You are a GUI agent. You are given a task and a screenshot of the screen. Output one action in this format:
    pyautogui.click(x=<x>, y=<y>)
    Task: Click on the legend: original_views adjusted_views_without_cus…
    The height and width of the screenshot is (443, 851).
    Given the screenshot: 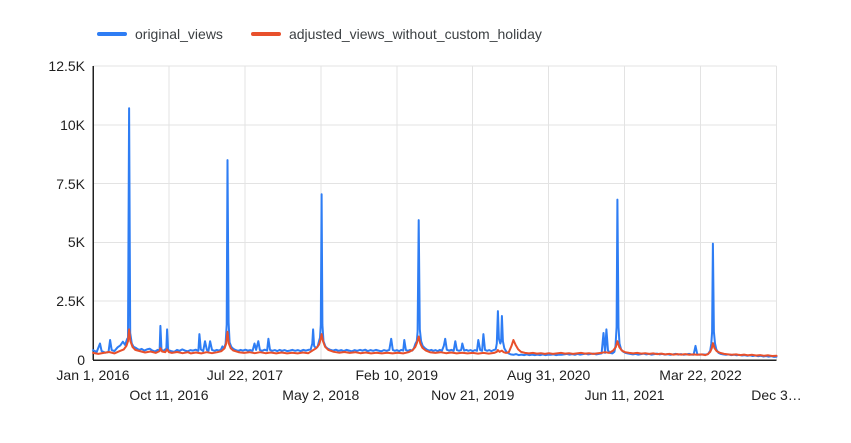 What is the action you would take?
    pyautogui.click(x=319, y=34)
    